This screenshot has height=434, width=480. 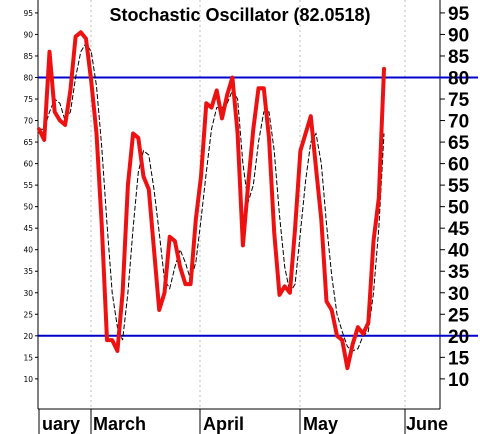 I want to click on y-tick-label-left: 80, so click(x=28, y=77).